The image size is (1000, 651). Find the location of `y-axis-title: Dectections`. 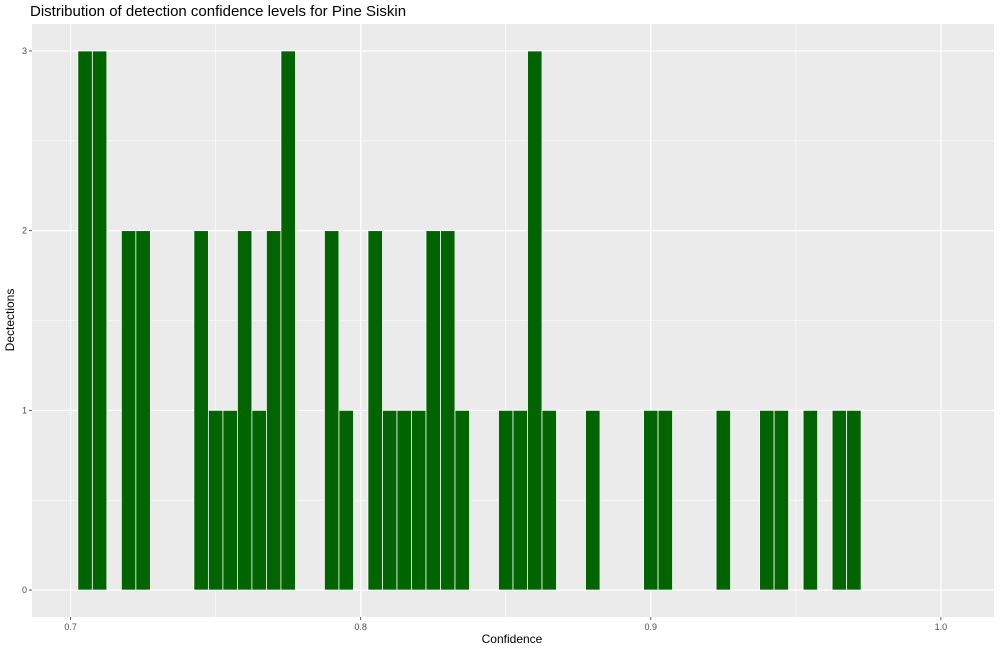

y-axis-title: Dectections is located at coordinates (10, 320).